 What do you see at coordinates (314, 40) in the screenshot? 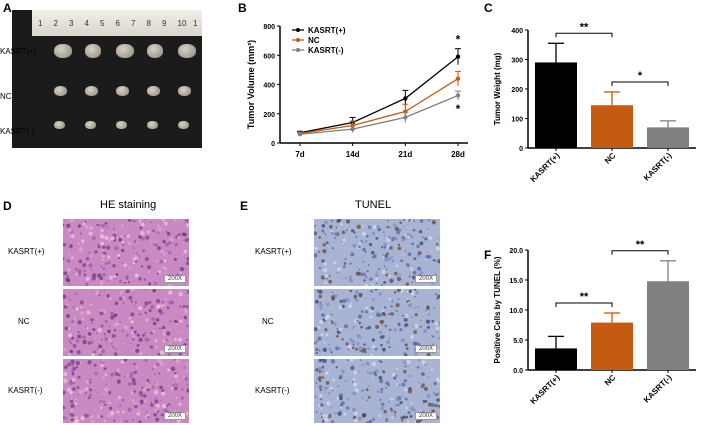
I see `legend-label: NC` at bounding box center [314, 40].